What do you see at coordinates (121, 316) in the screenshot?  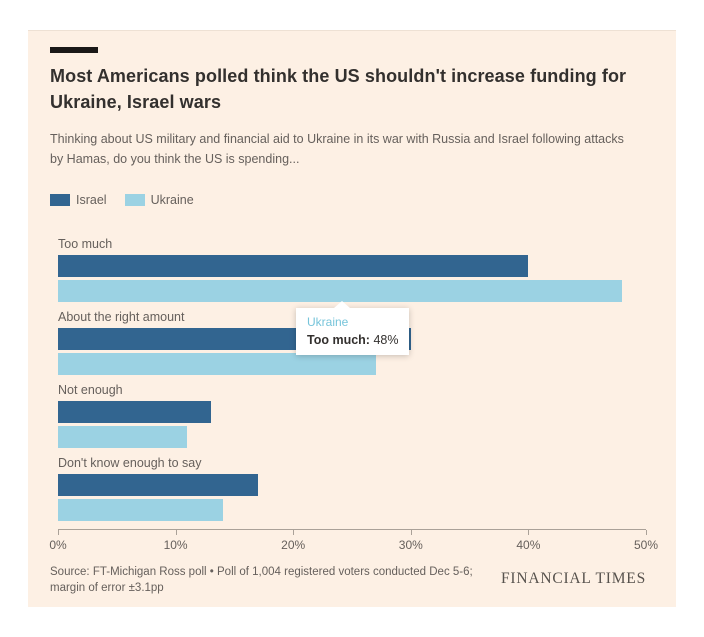 I see `category-label: About the right amount` at bounding box center [121, 316].